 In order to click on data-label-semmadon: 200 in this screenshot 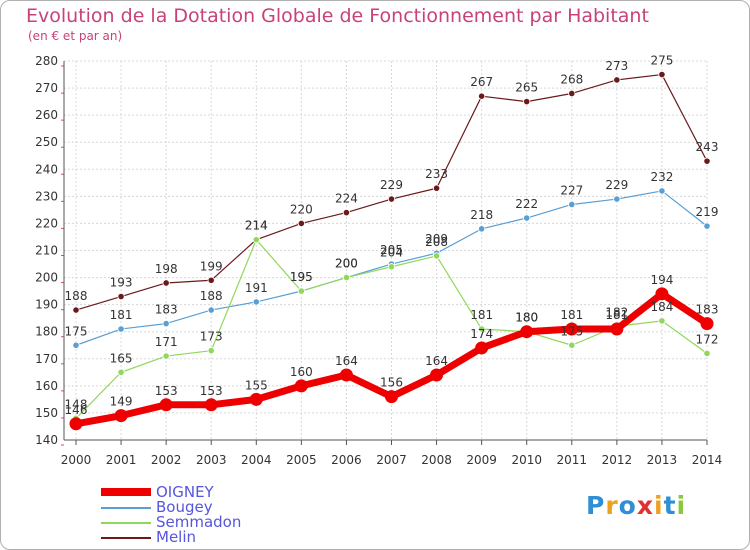, I will do `click(346, 264)`.